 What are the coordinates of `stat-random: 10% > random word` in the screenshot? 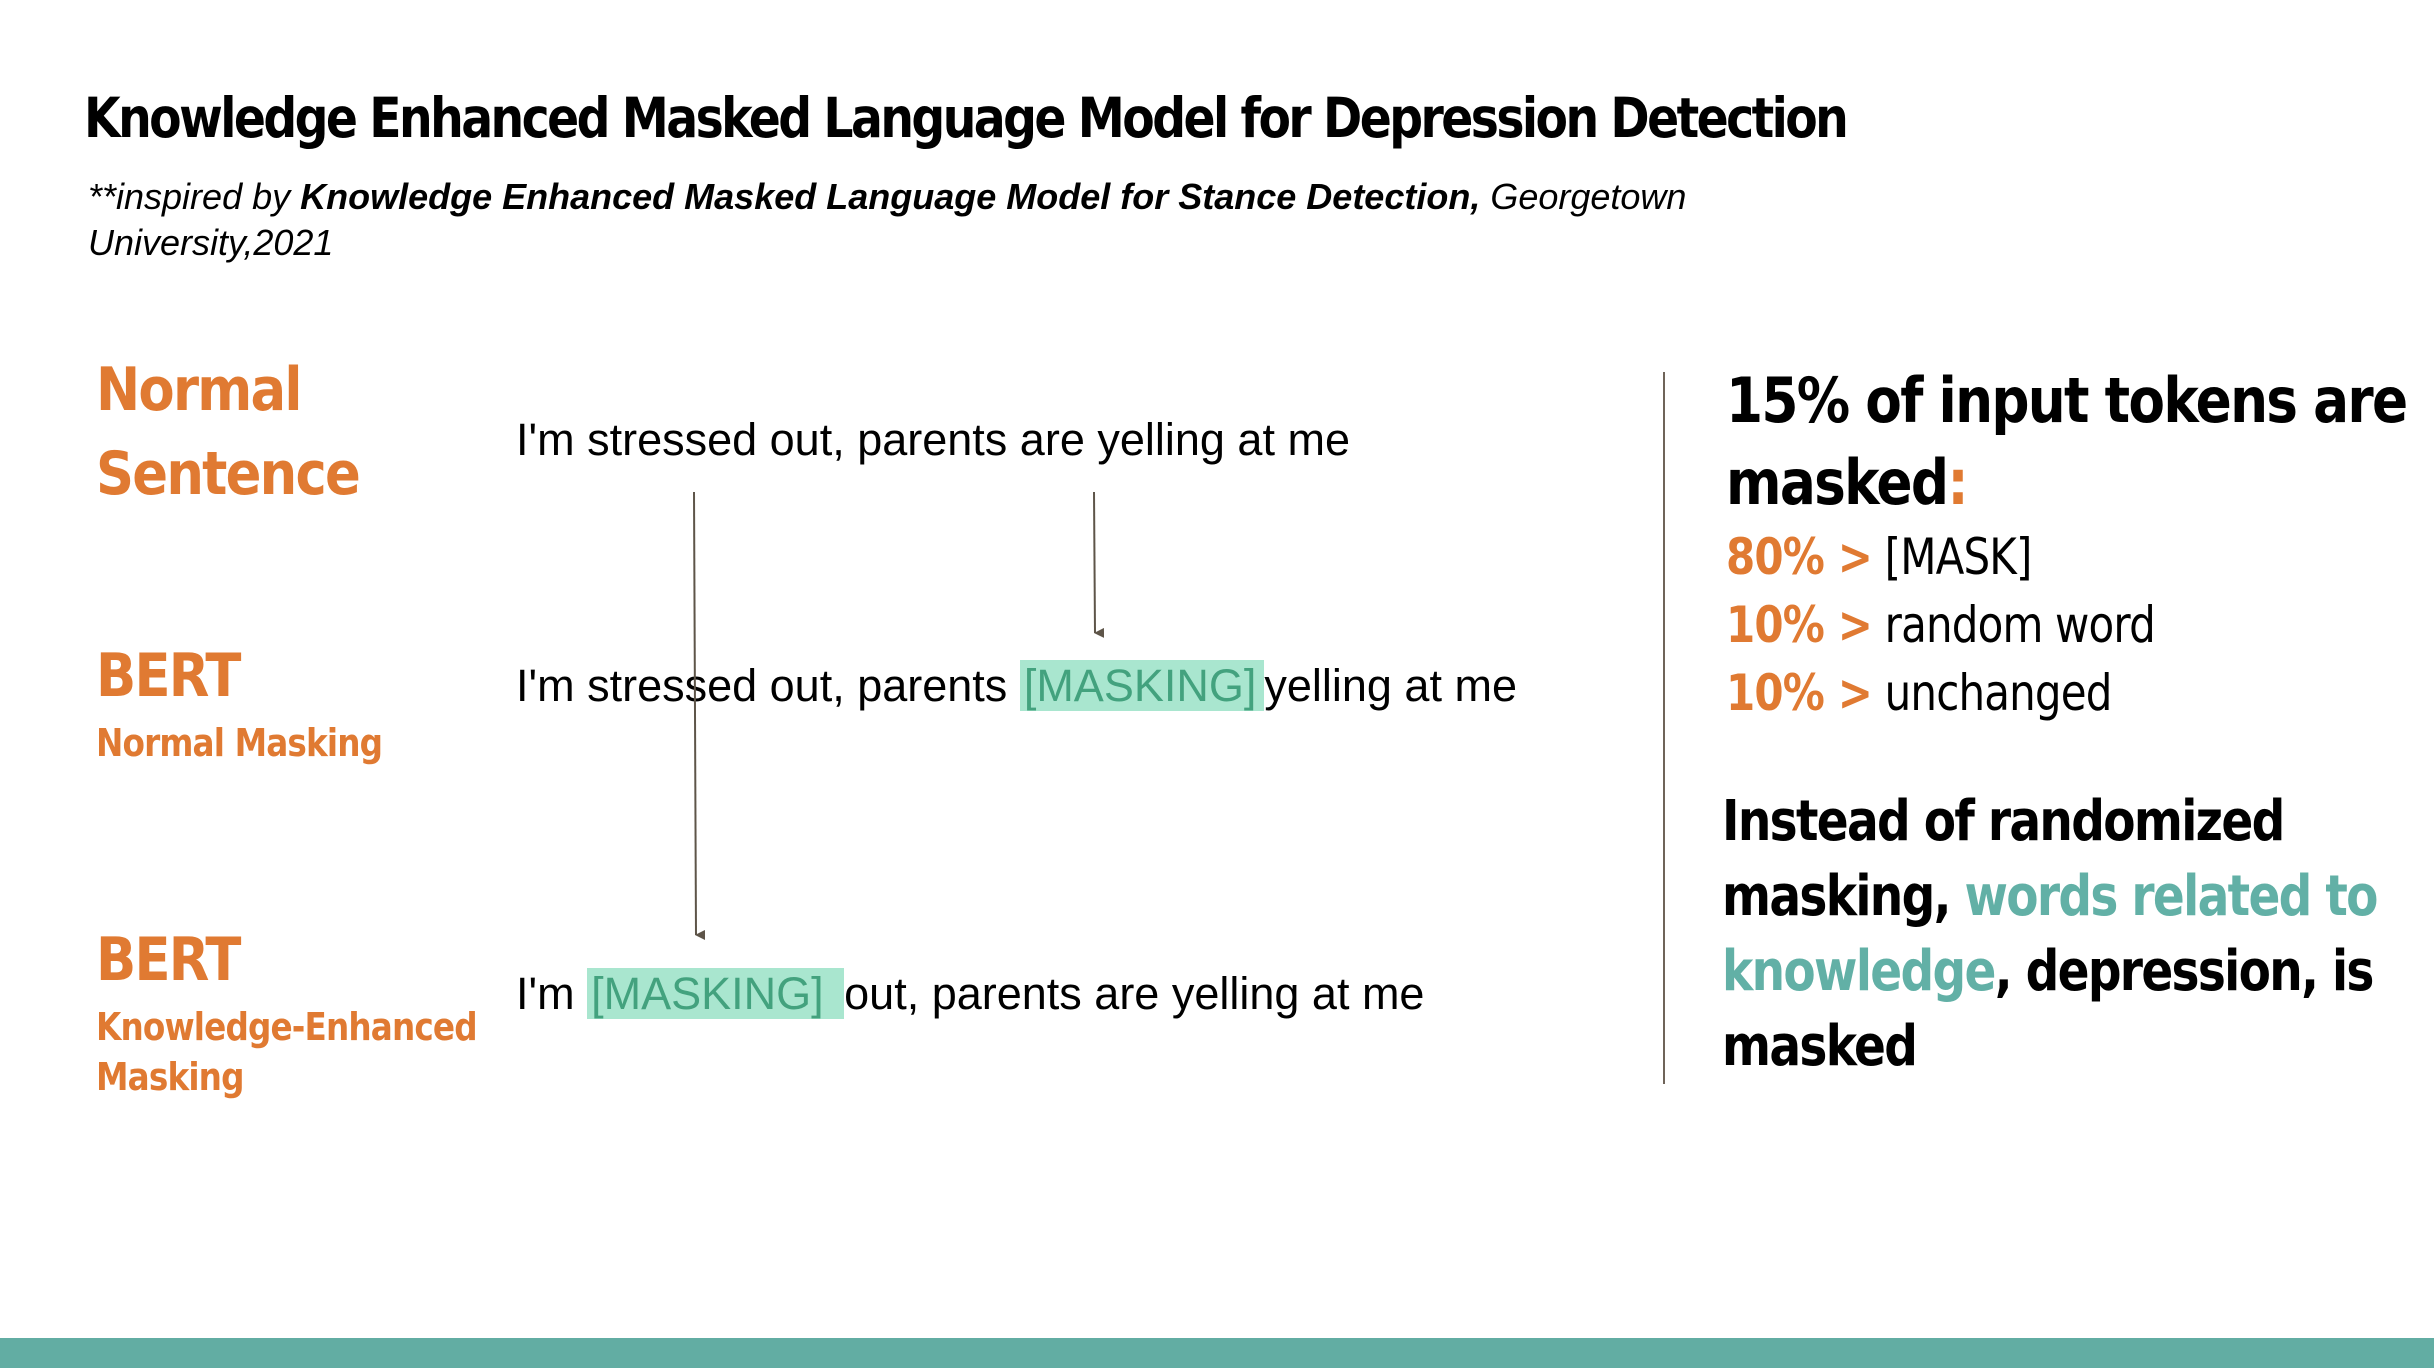 It's located at (1941, 625).